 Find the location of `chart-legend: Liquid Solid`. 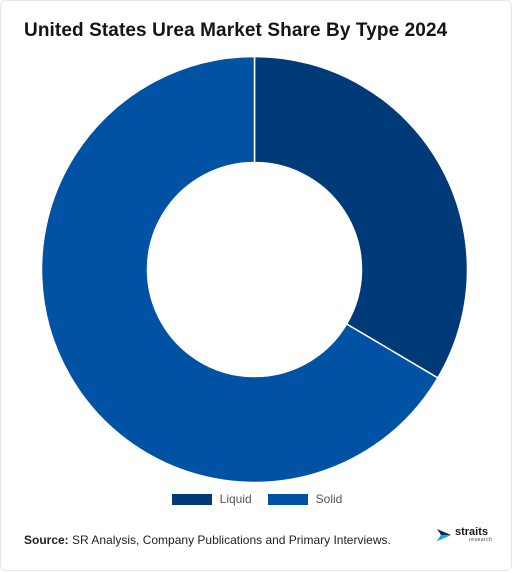

chart-legend: Liquid Solid is located at coordinates (257, 499).